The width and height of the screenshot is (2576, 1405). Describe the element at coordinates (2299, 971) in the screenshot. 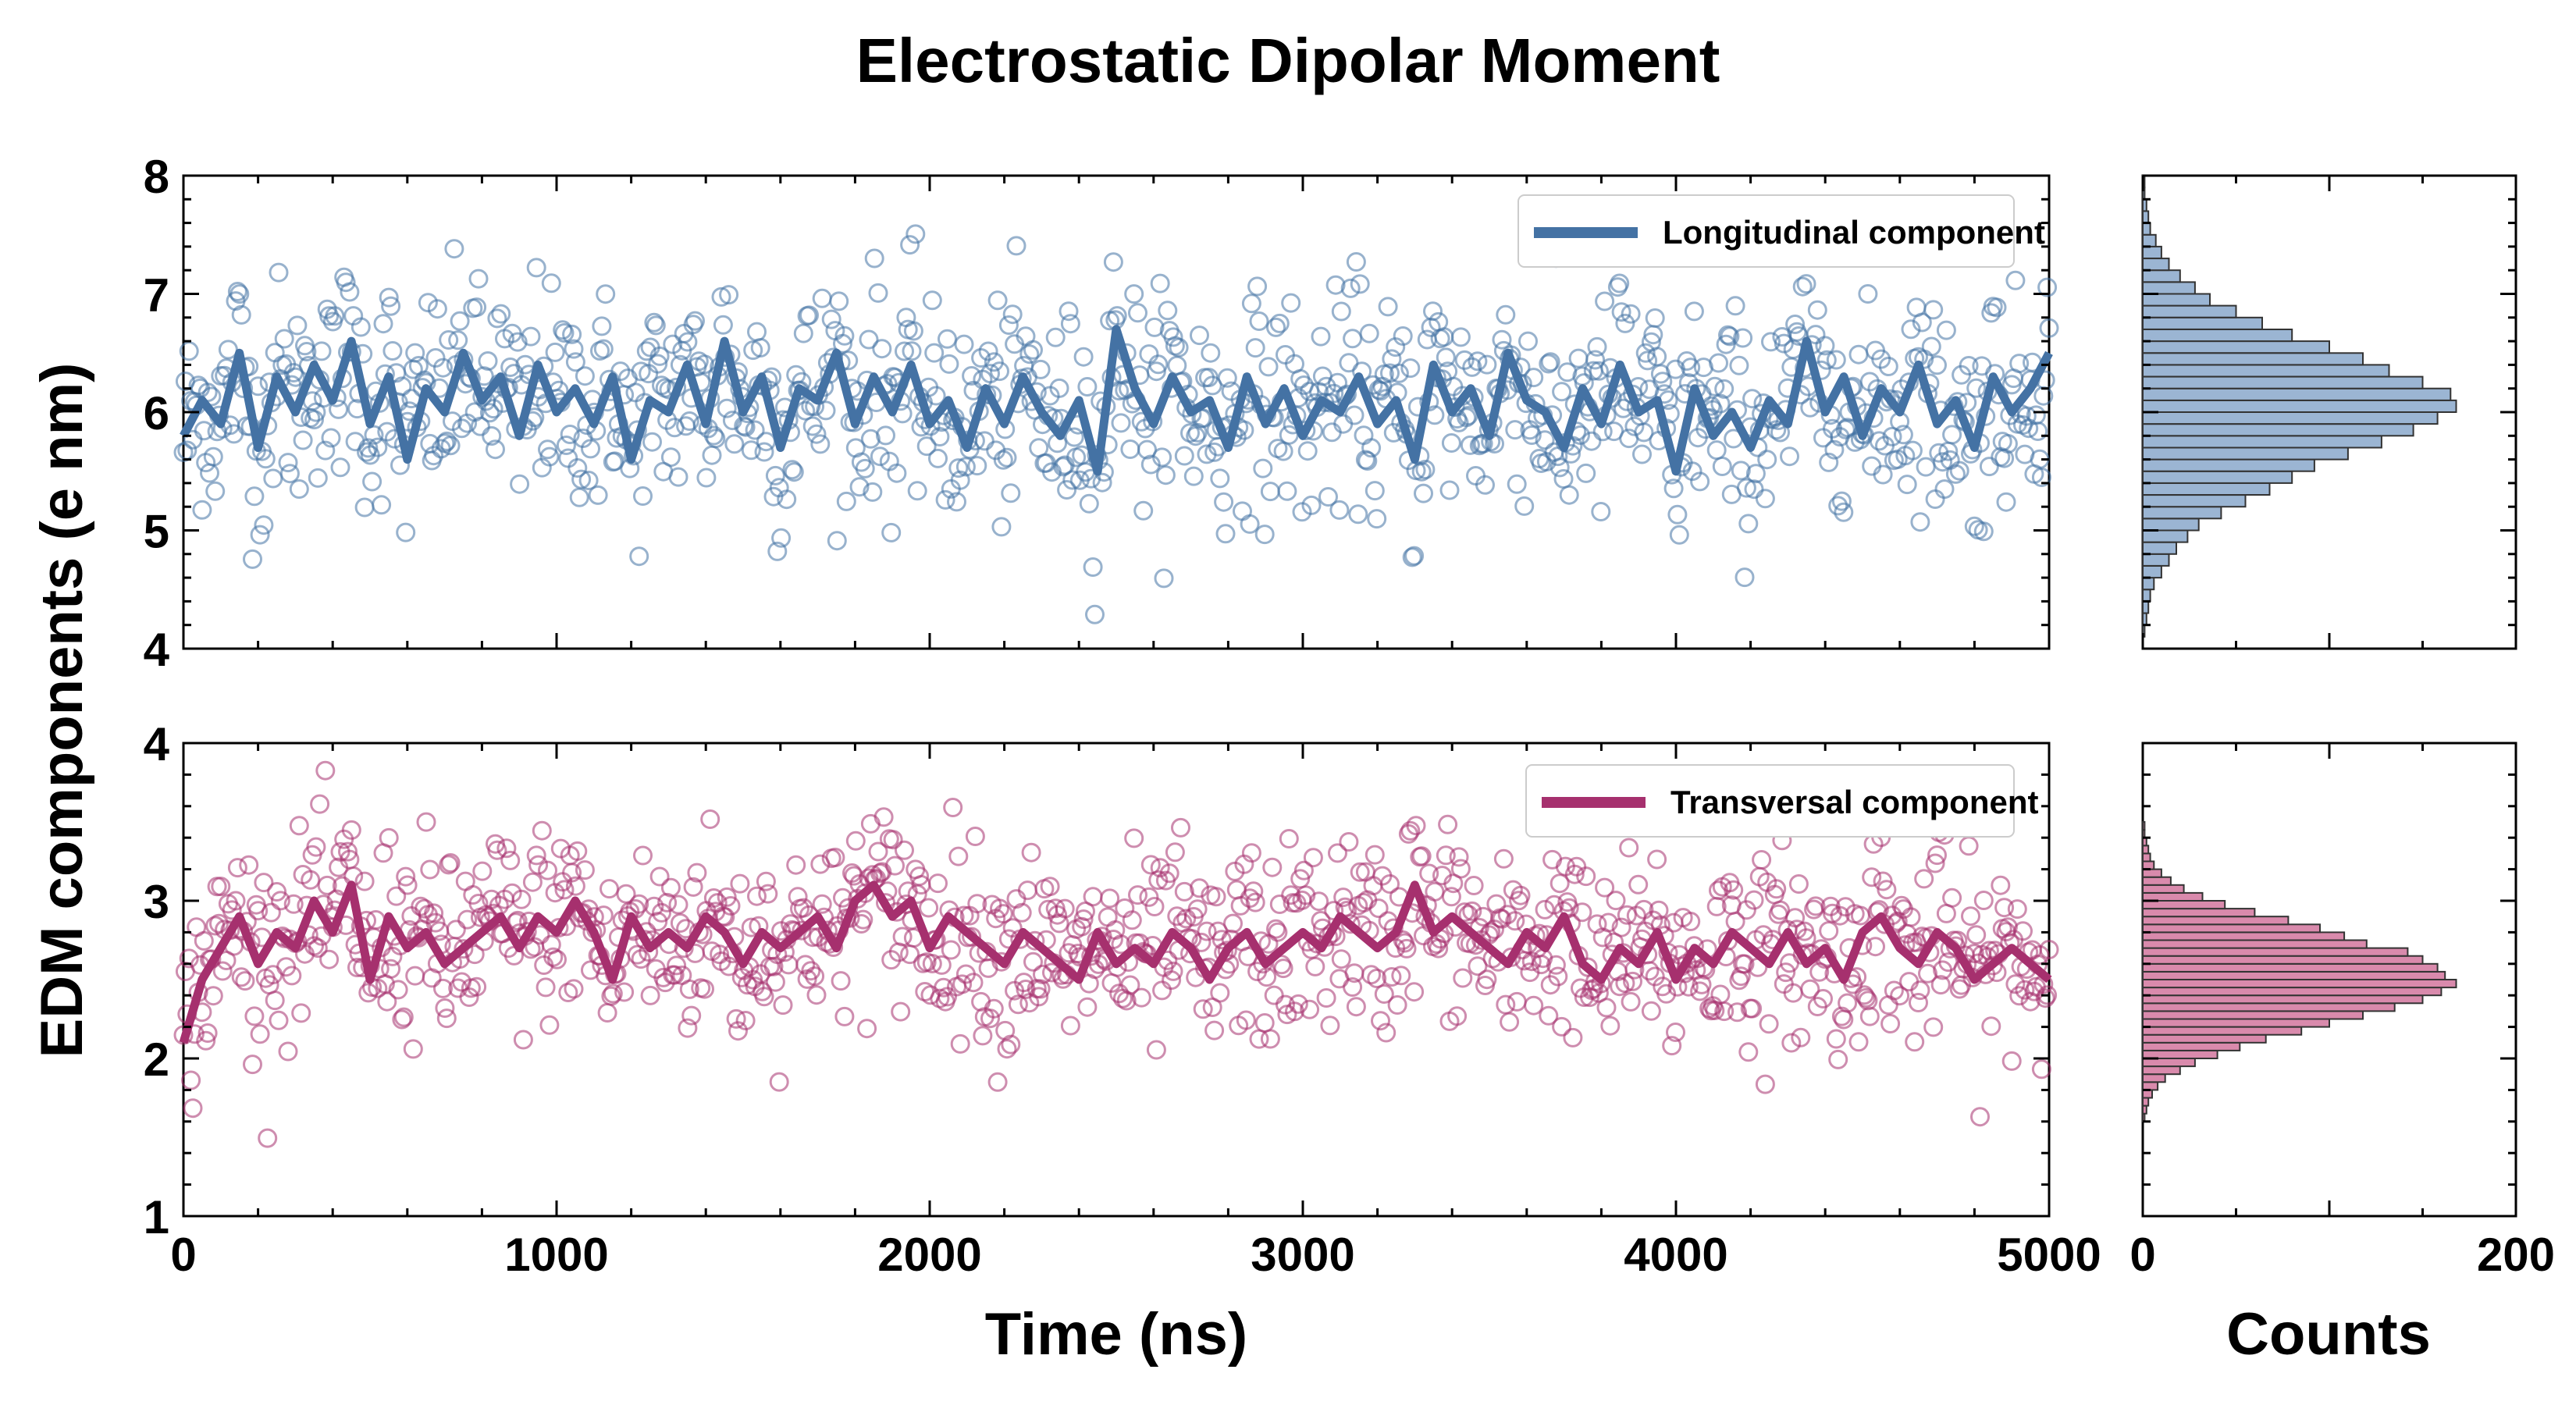

I see `bottom-histogram-bars` at that location.